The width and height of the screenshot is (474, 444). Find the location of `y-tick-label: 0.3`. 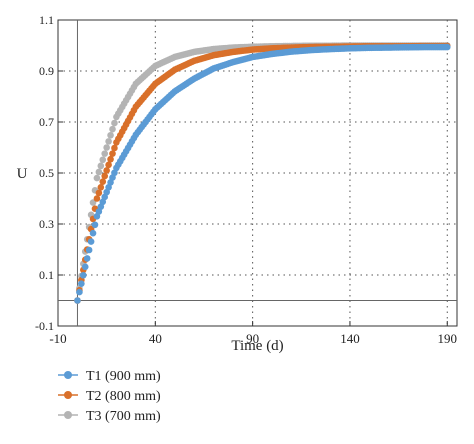

y-tick-label: 0.3 is located at coordinates (46, 224).